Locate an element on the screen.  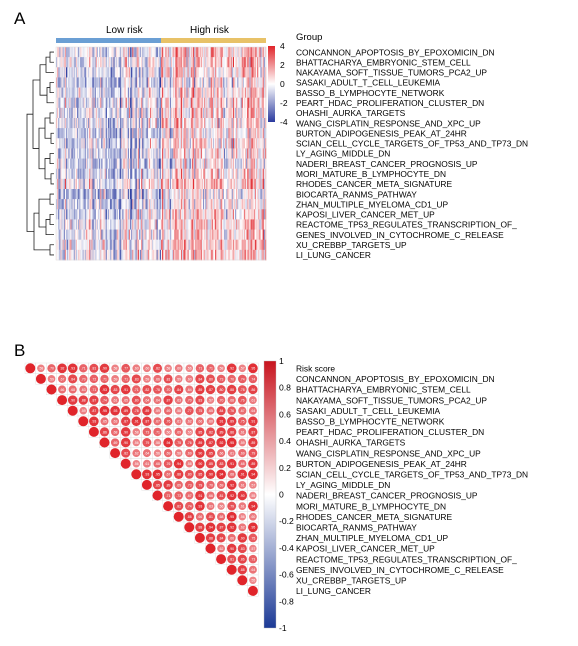
correlation-value: .63 is located at coordinates (210, 507).